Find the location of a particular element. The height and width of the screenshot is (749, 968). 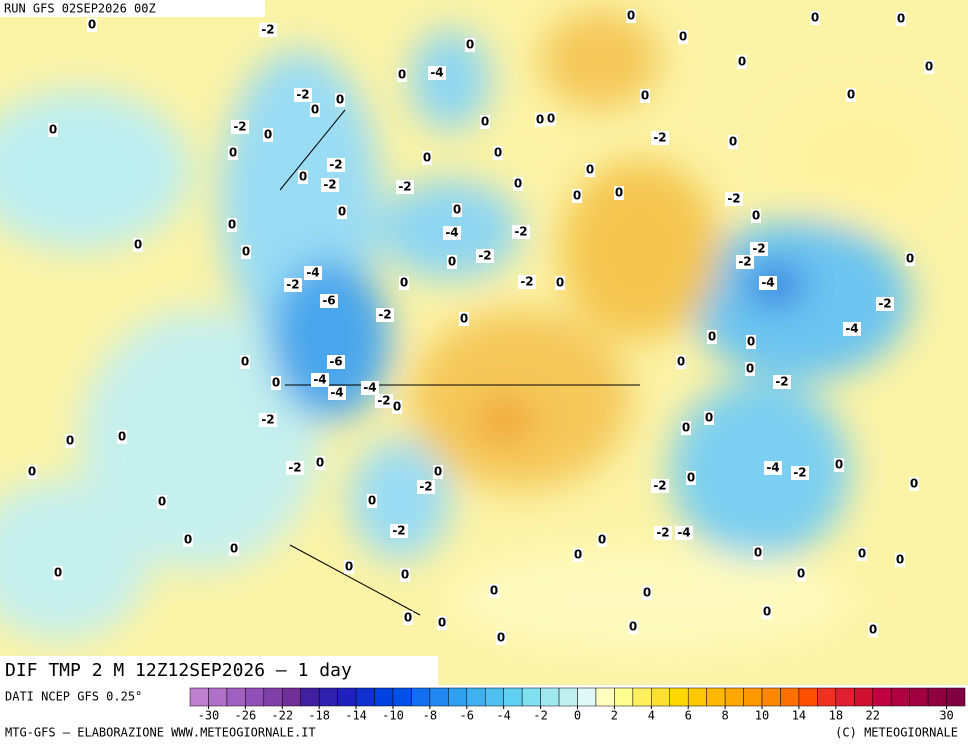

field-title-box is located at coordinates (219, 671).